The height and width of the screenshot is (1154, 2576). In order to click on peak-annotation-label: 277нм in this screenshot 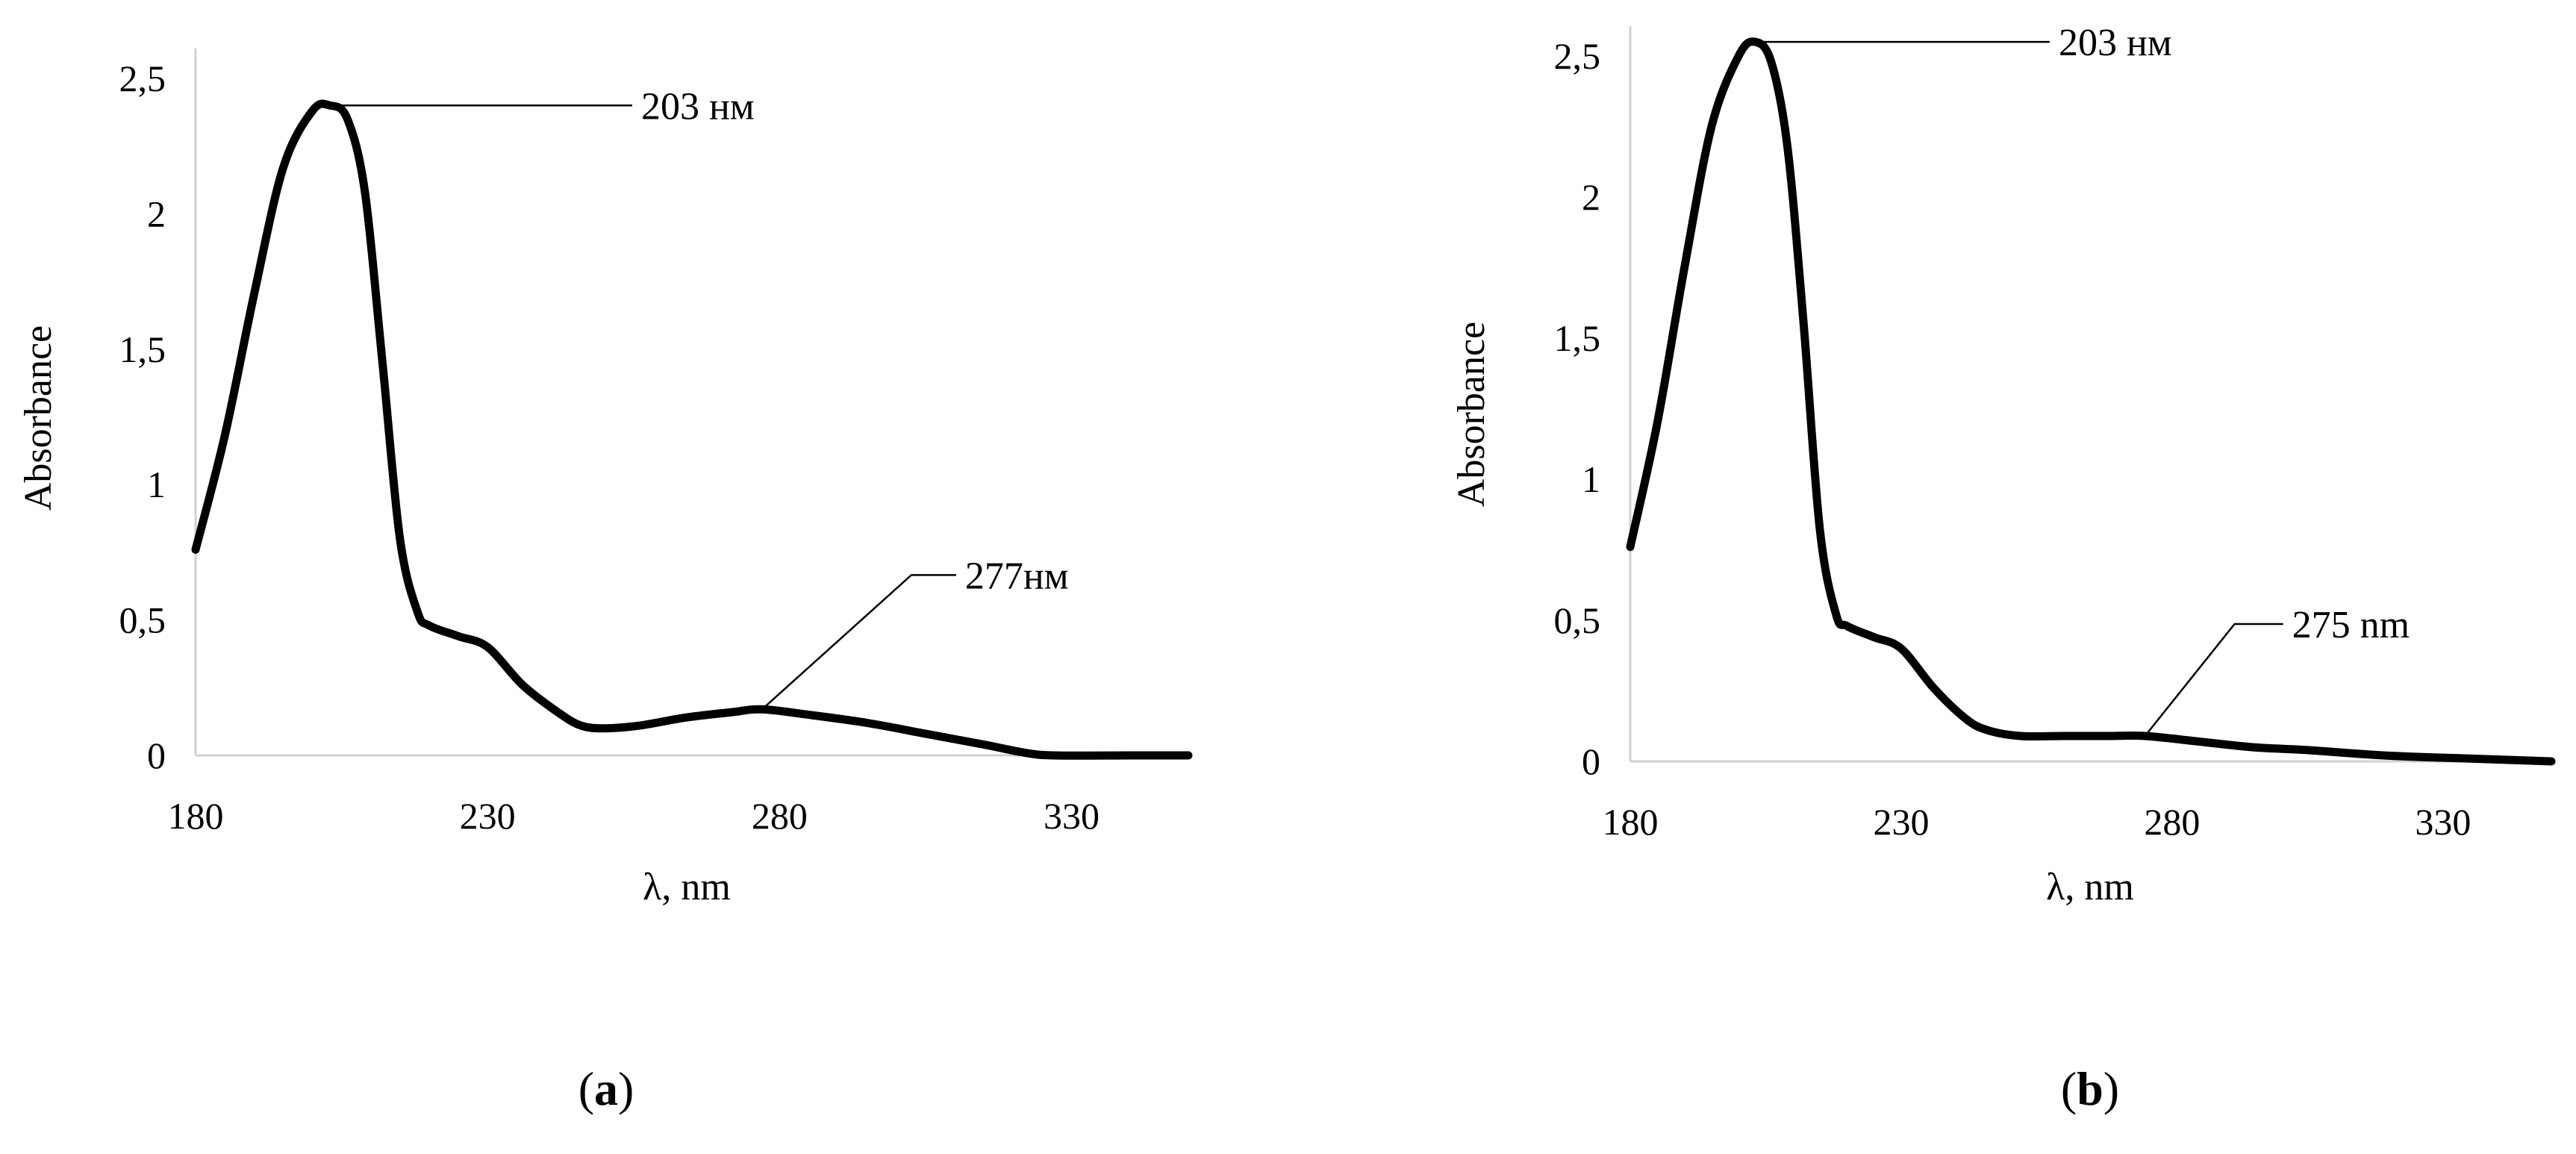, I will do `click(1017, 576)`.